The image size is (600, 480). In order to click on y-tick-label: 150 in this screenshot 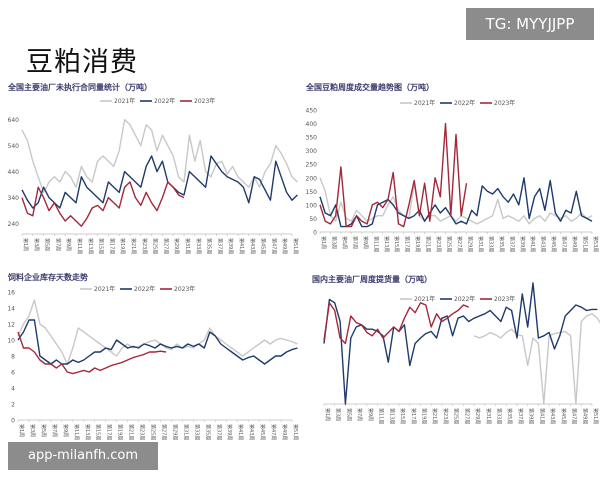, I will do `click(312, 192)`.